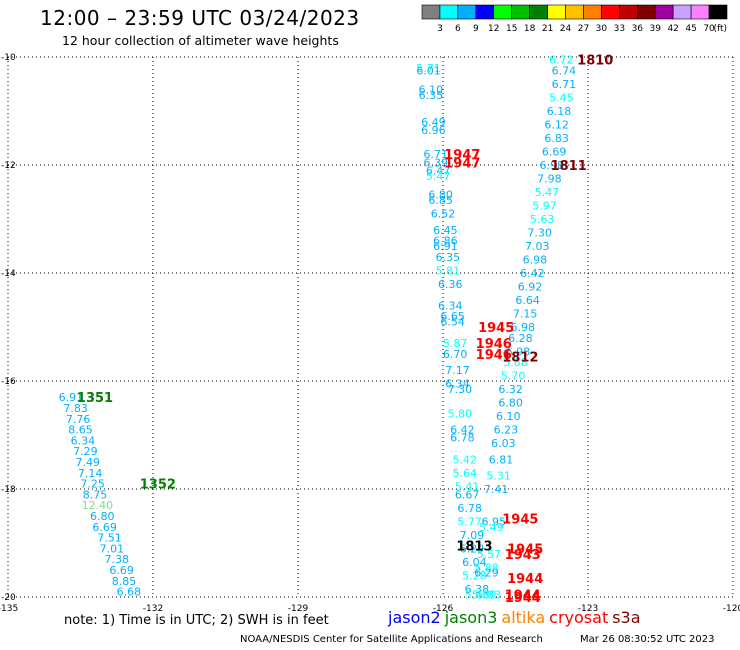 Image resolution: width=740 pixels, height=650 pixels. Describe the element at coordinates (455, 343) in the screenshot. I see `wave-height-label: 5.87` at that location.